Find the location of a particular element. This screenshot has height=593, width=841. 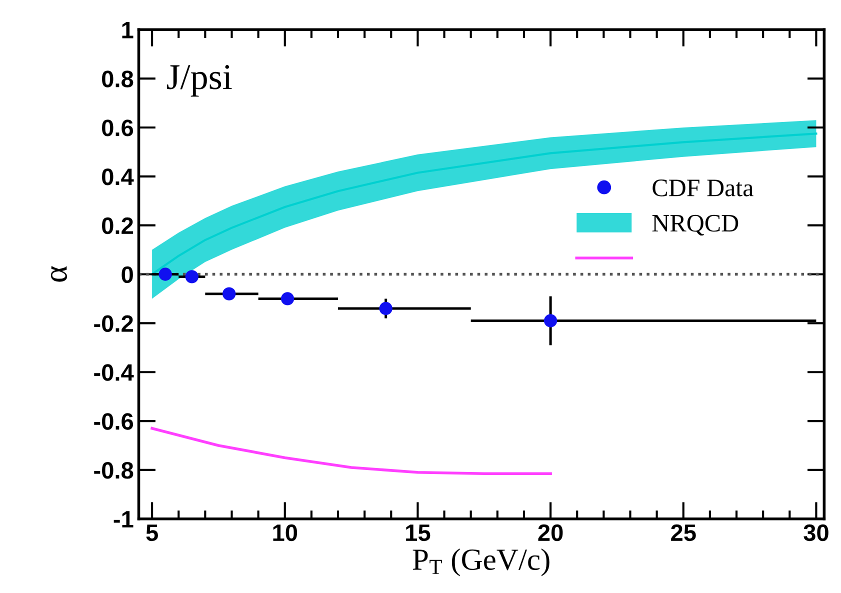

y-tick-label: 0.2 is located at coordinates (117, 225).